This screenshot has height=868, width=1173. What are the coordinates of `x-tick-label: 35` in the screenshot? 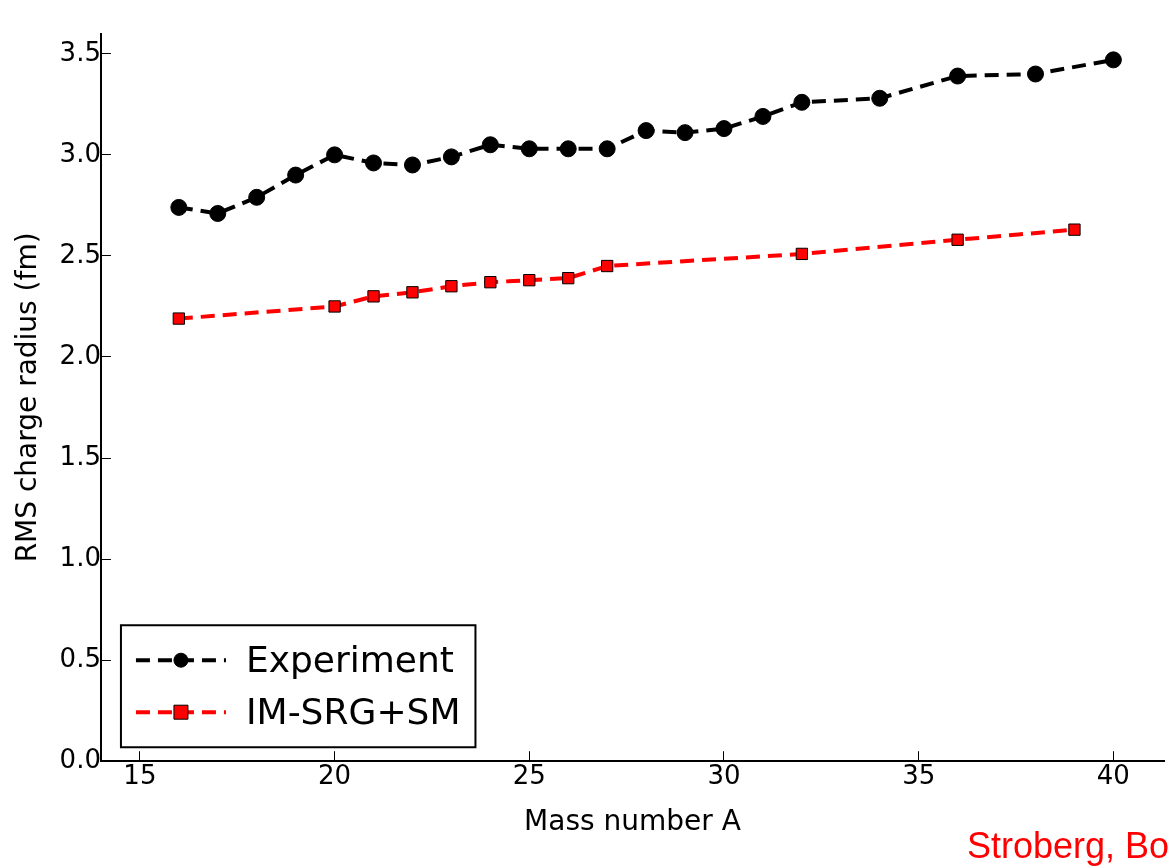 It's located at (919, 774).